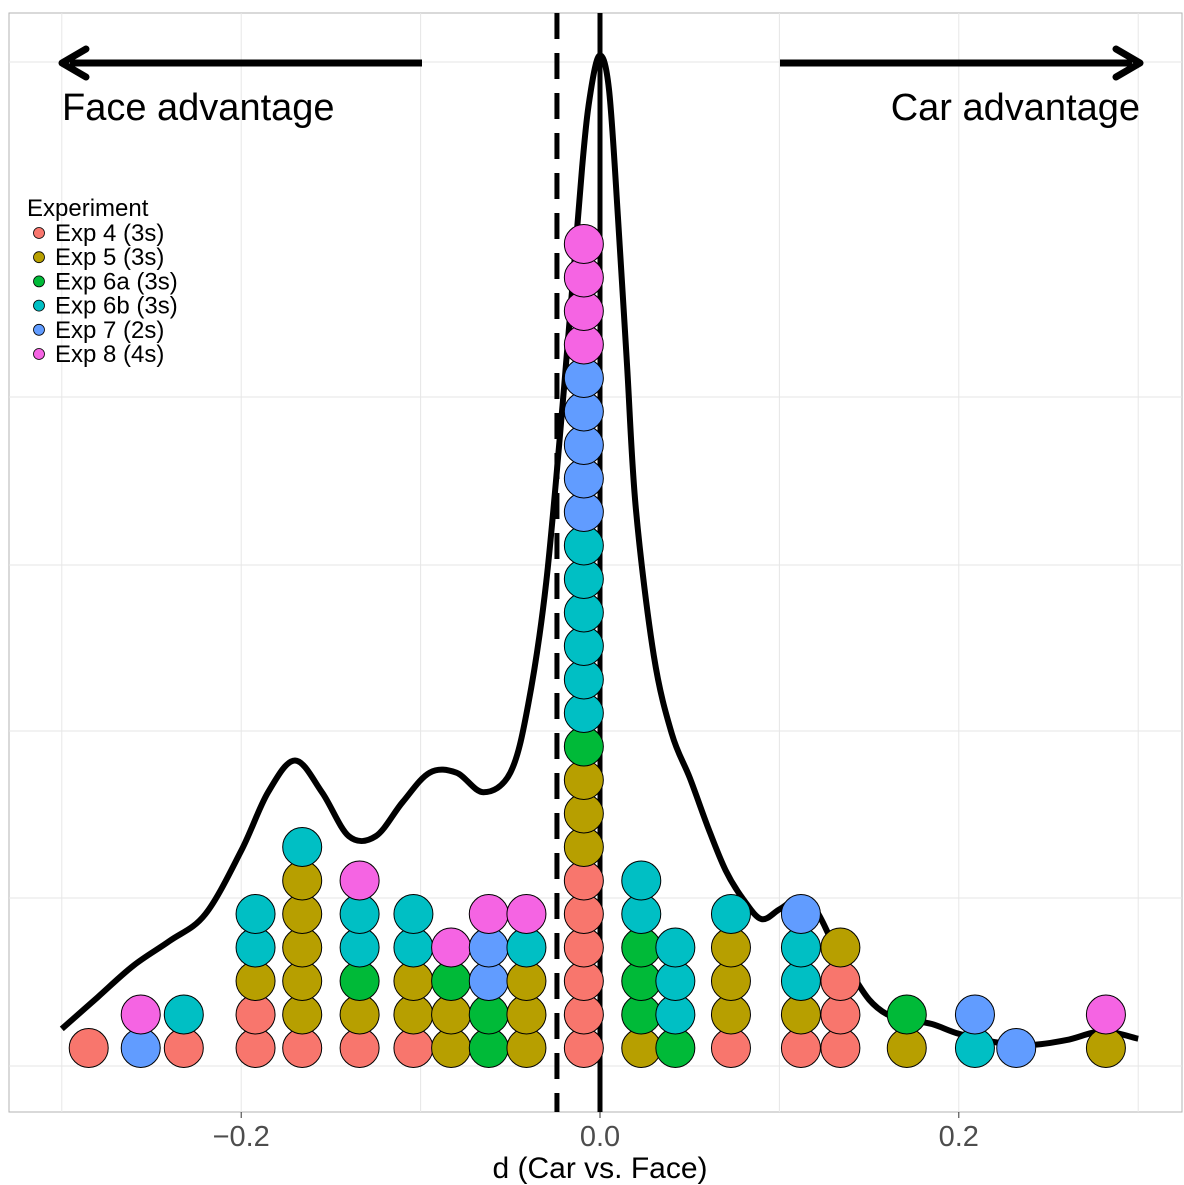  What do you see at coordinates (599, 1168) in the screenshot?
I see `x-axis-title: d (Car vs. Face)` at bounding box center [599, 1168].